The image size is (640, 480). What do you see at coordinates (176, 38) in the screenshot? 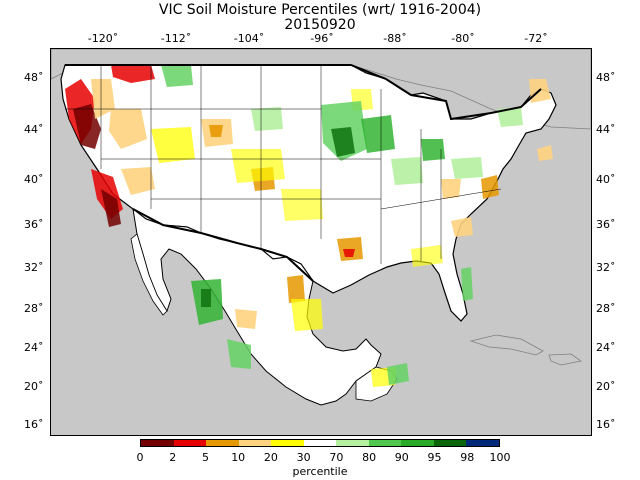
I see `lon-tick: -112˚` at bounding box center [176, 38].